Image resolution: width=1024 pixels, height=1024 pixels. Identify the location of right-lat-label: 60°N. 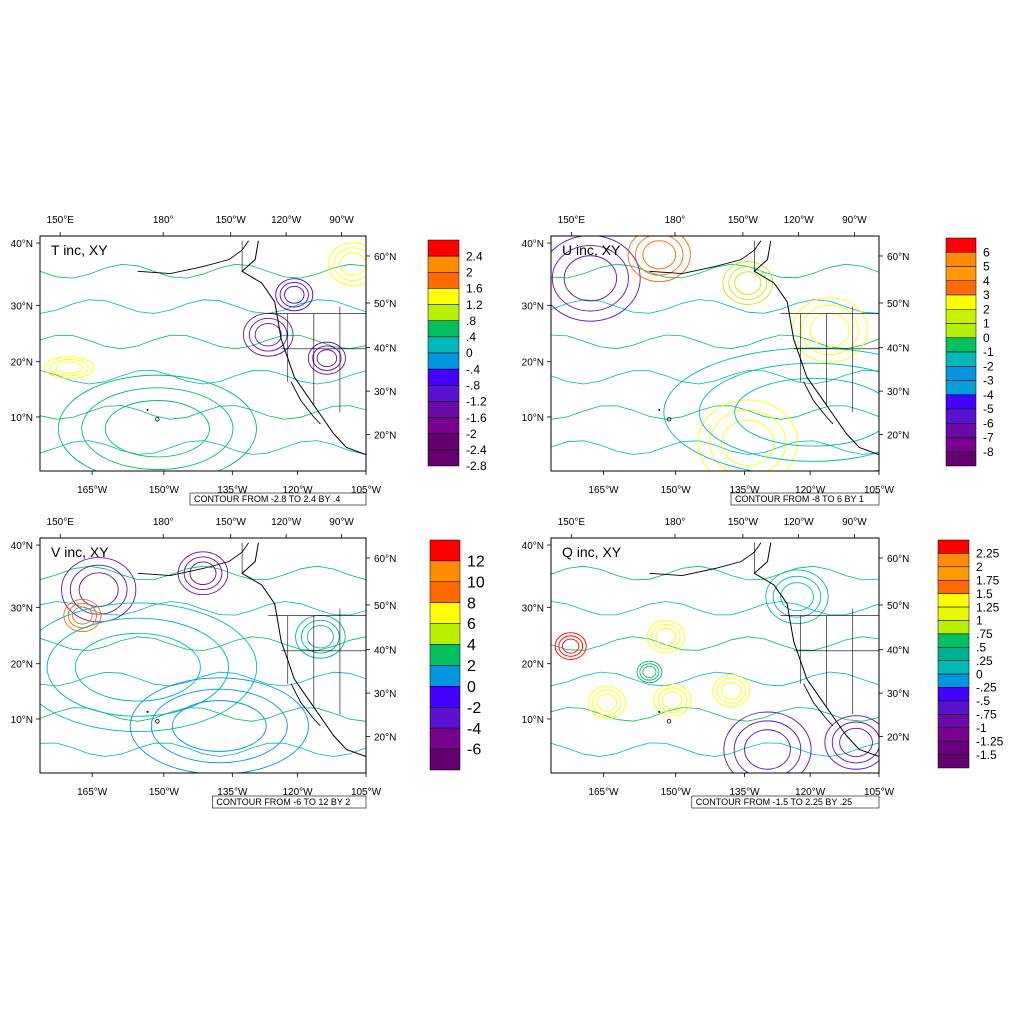
(898, 559).